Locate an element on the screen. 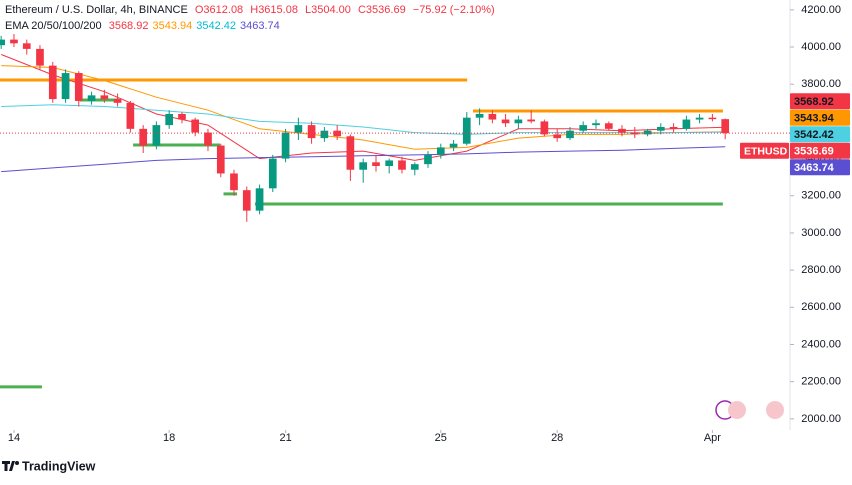 The image size is (852, 485). y-tick-label: 4200.00 is located at coordinates (821, 10).